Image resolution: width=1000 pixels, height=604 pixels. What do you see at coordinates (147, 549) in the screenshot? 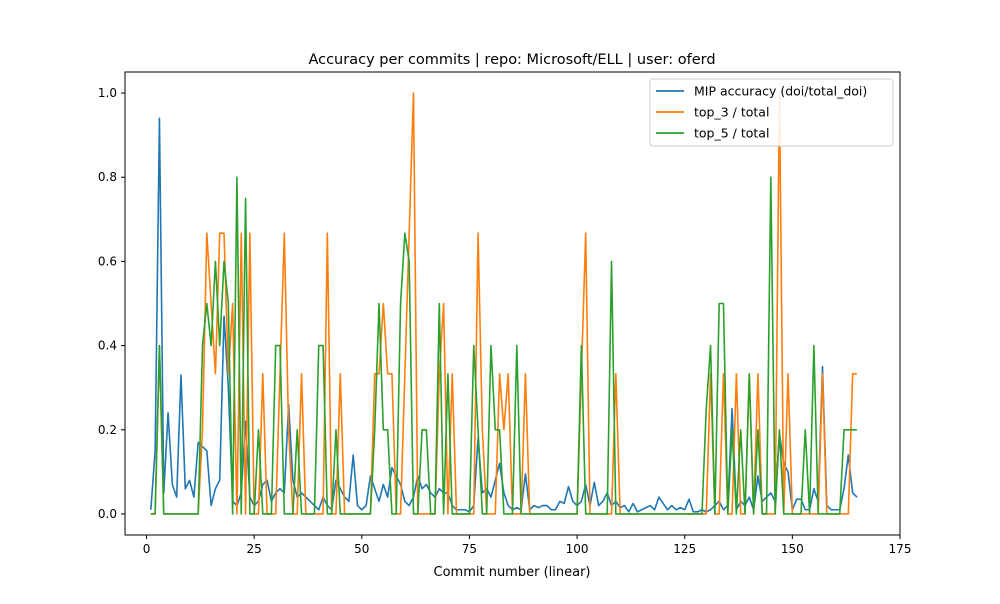
I see `x-tick-label: 0` at bounding box center [147, 549].